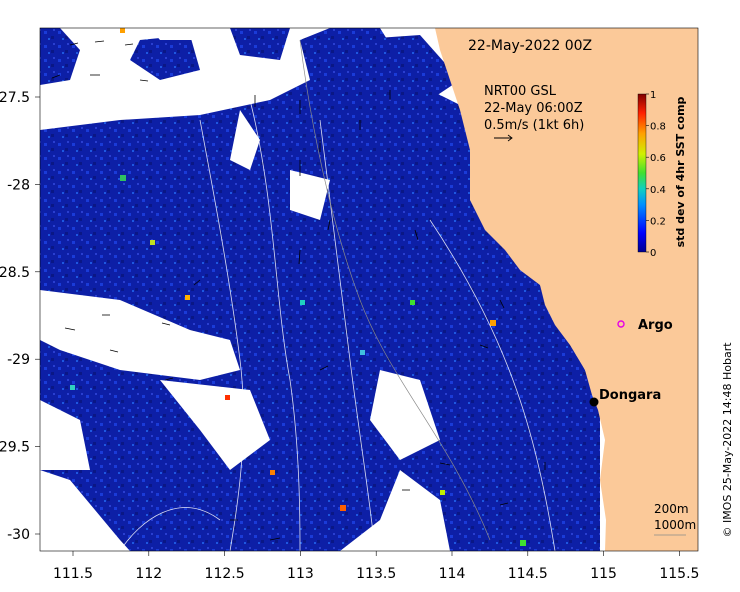 This screenshot has width=740, height=592. Describe the element at coordinates (15, 448) in the screenshot. I see `y-tick-label: -29.5` at that location.